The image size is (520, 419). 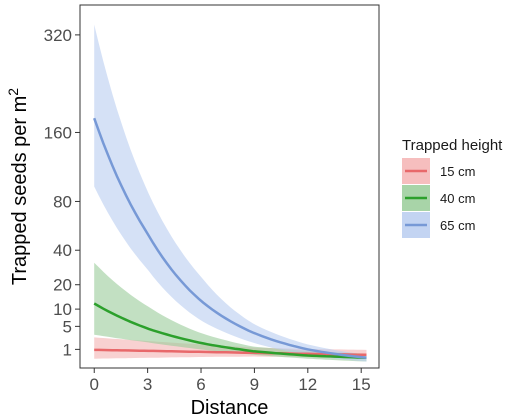 What do you see at coordinates (147, 384) in the screenshot?
I see `x-tick-label: 3` at bounding box center [147, 384].